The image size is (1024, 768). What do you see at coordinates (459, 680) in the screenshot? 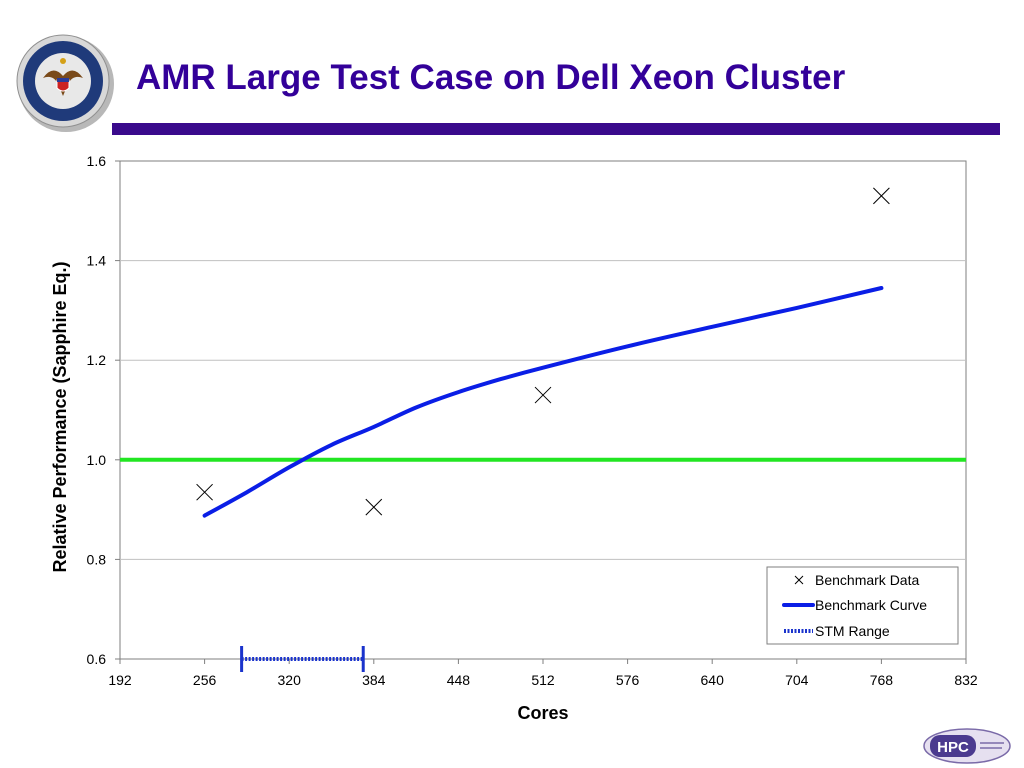
I see `x-tick-label: 448` at bounding box center [459, 680].